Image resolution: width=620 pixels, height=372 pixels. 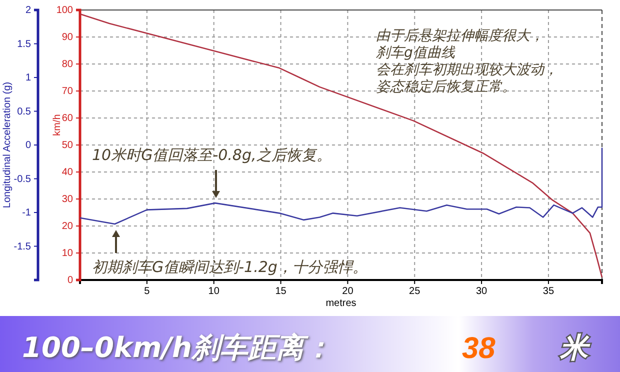 I want to click on y-tick-label: 60, so click(x=68, y=118).